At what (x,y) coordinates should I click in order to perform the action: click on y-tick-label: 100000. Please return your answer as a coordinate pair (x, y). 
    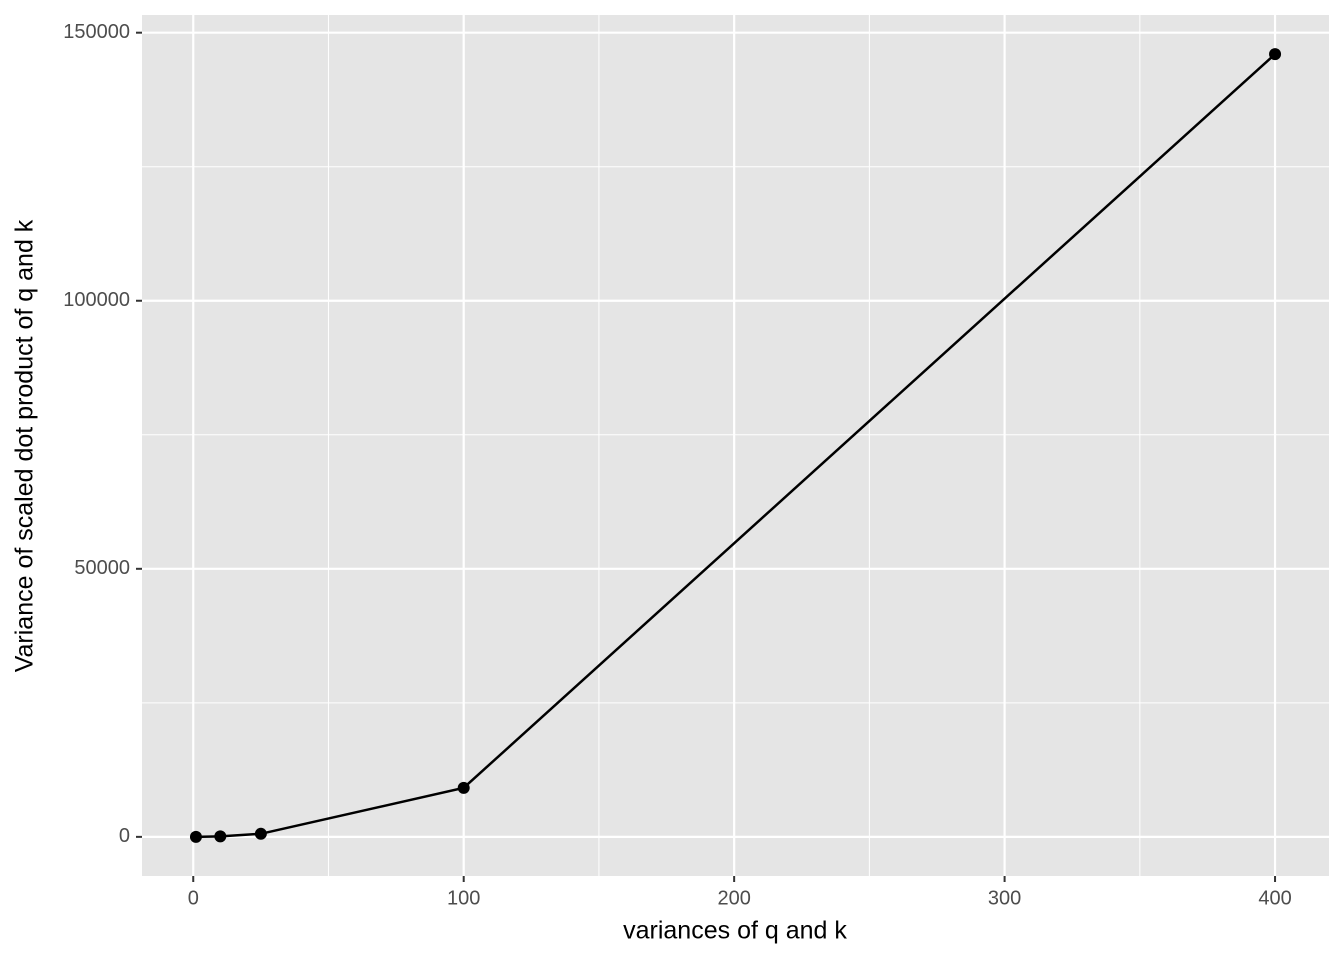
    Looking at the image, I should click on (96, 300).